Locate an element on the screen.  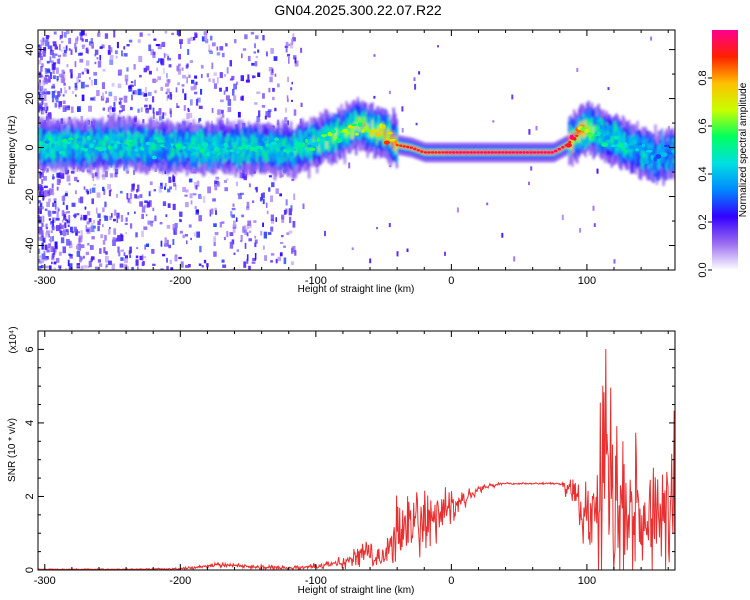
x-tick-label: 100 is located at coordinates (587, 281).